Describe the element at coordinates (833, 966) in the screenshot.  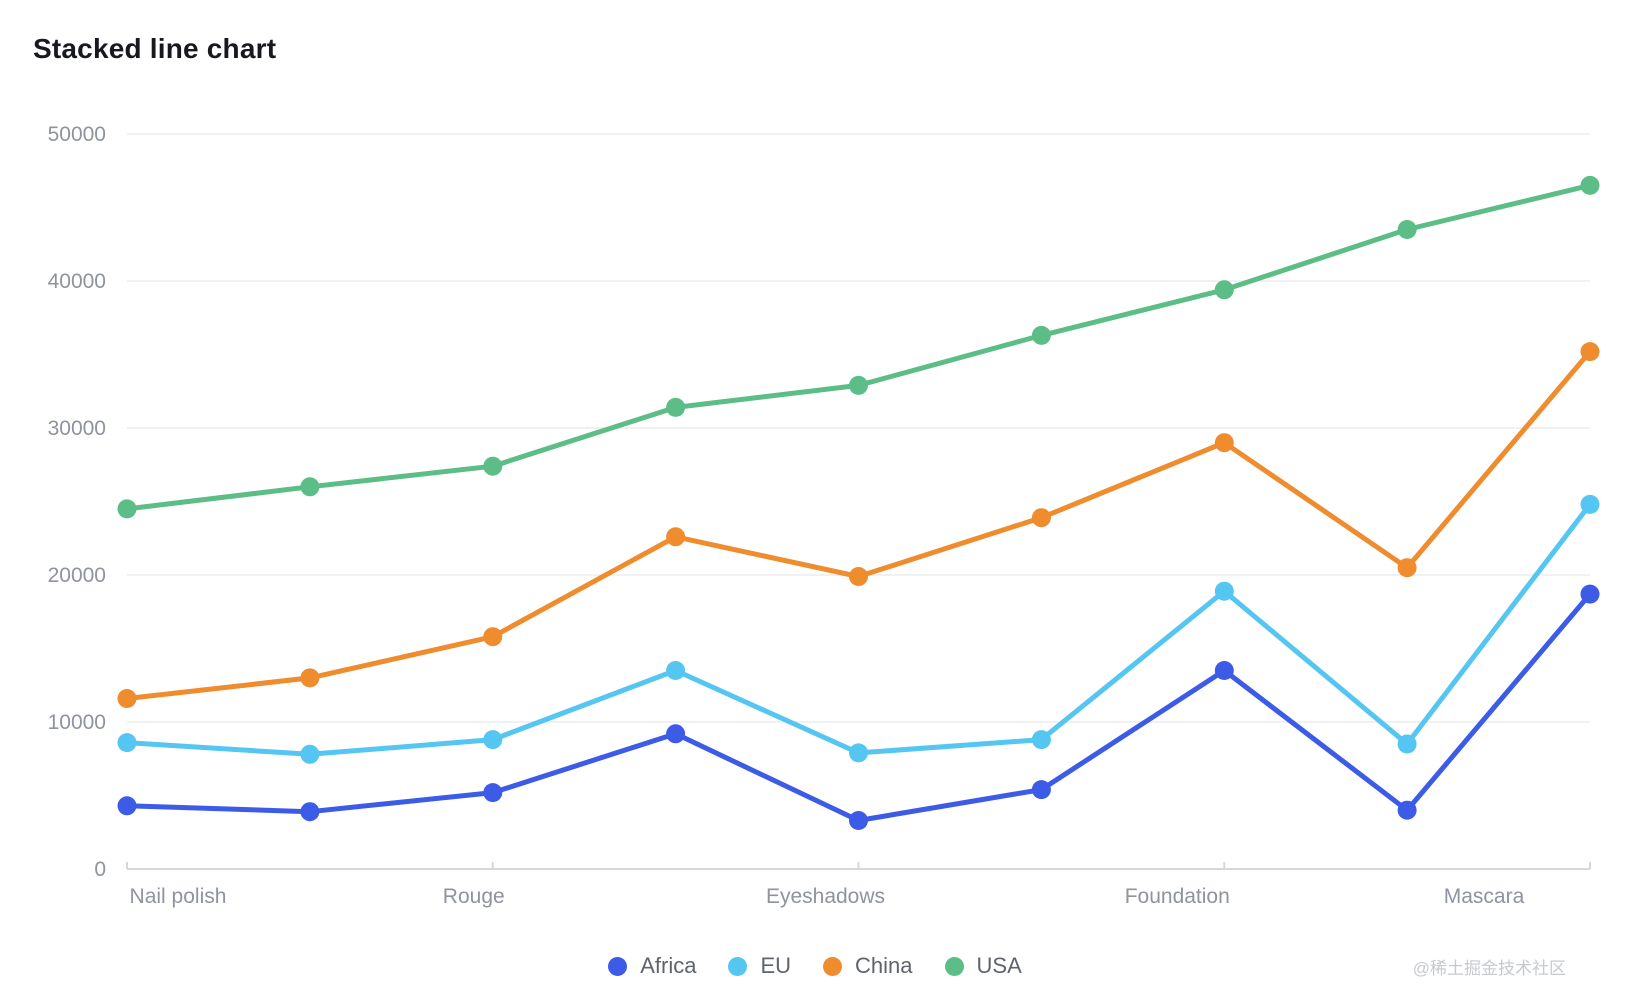
I see `legend-dot-china` at that location.